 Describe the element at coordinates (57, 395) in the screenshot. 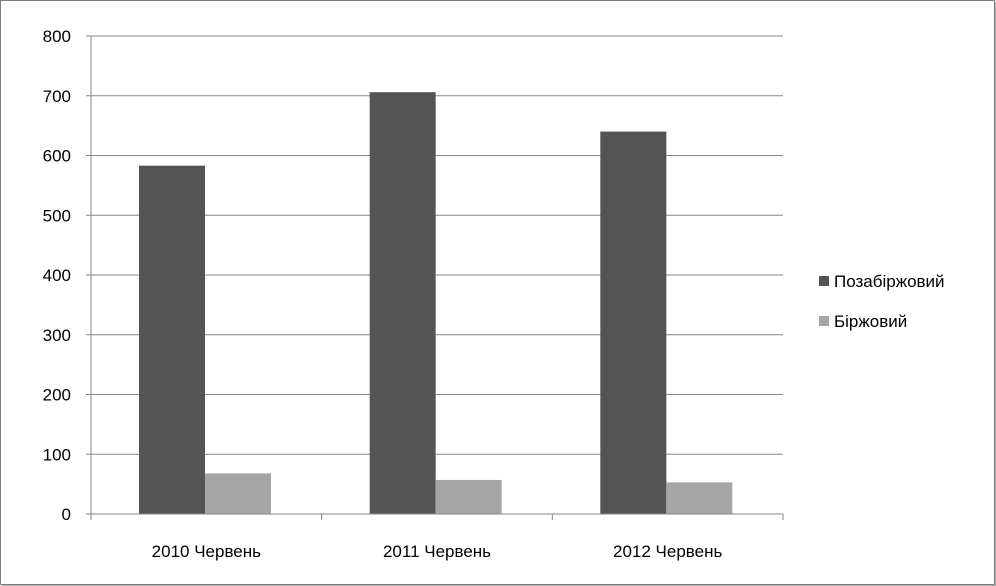

I see `y-tick-label: 200` at that location.